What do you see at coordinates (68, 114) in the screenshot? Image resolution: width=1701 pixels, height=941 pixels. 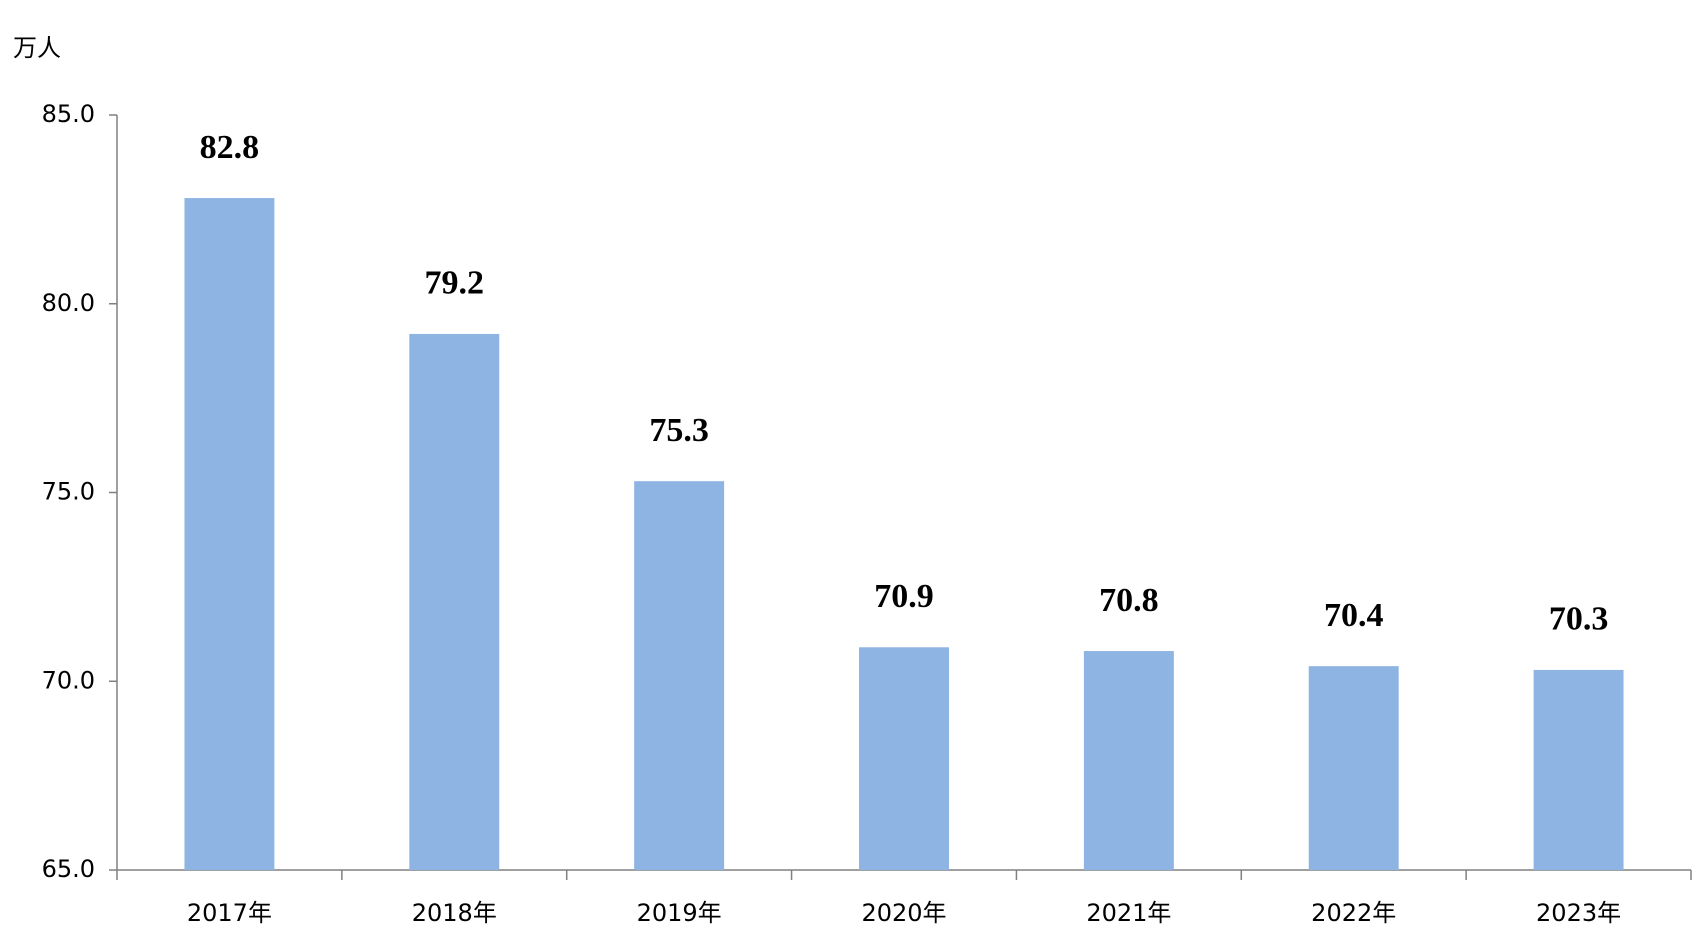 I see `y-tick-label: 85.0` at bounding box center [68, 114].